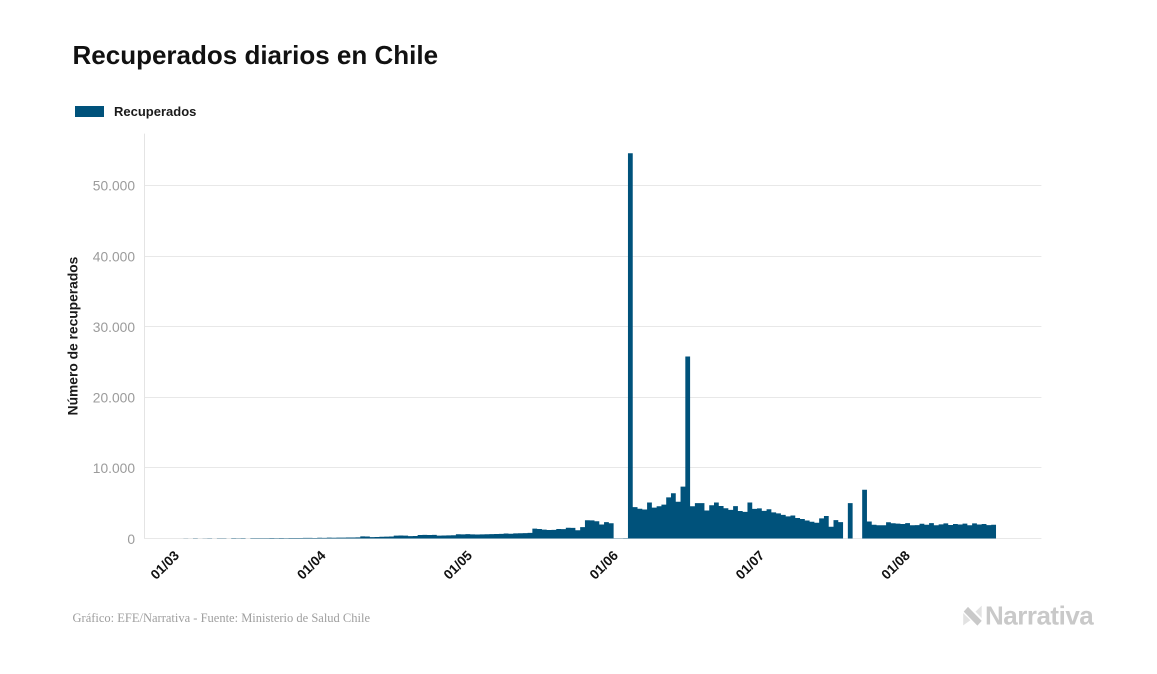  I want to click on svg-text: 20.000, so click(114, 398).